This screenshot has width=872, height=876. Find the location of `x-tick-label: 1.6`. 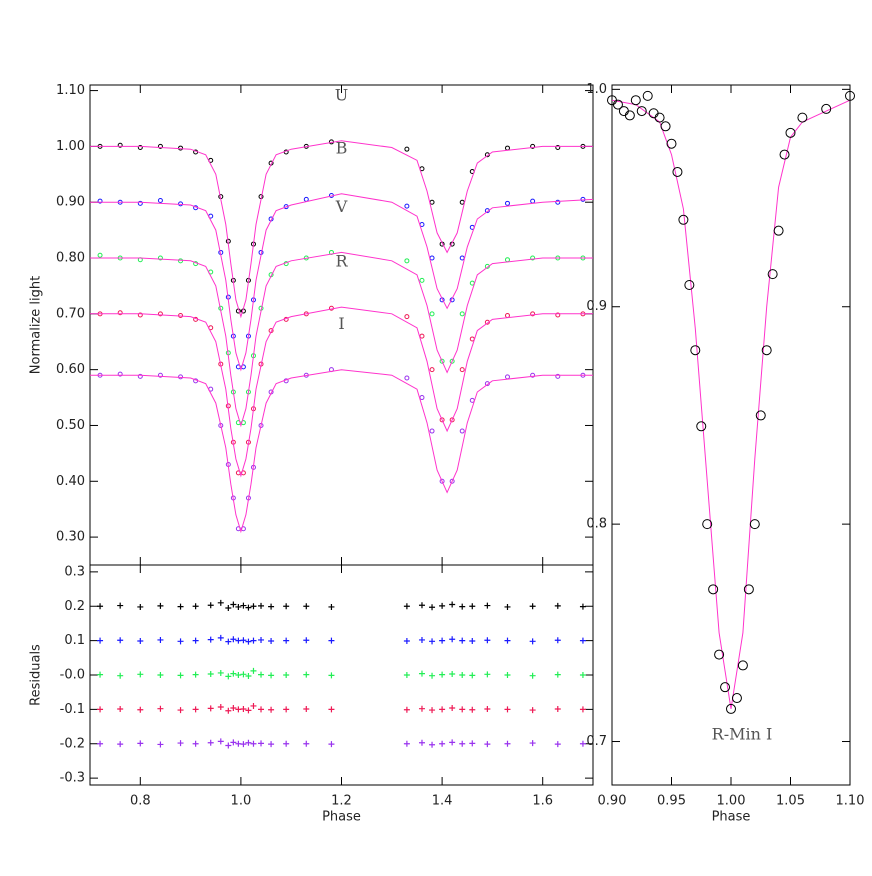

x-tick-label: 1.6 is located at coordinates (542, 801).